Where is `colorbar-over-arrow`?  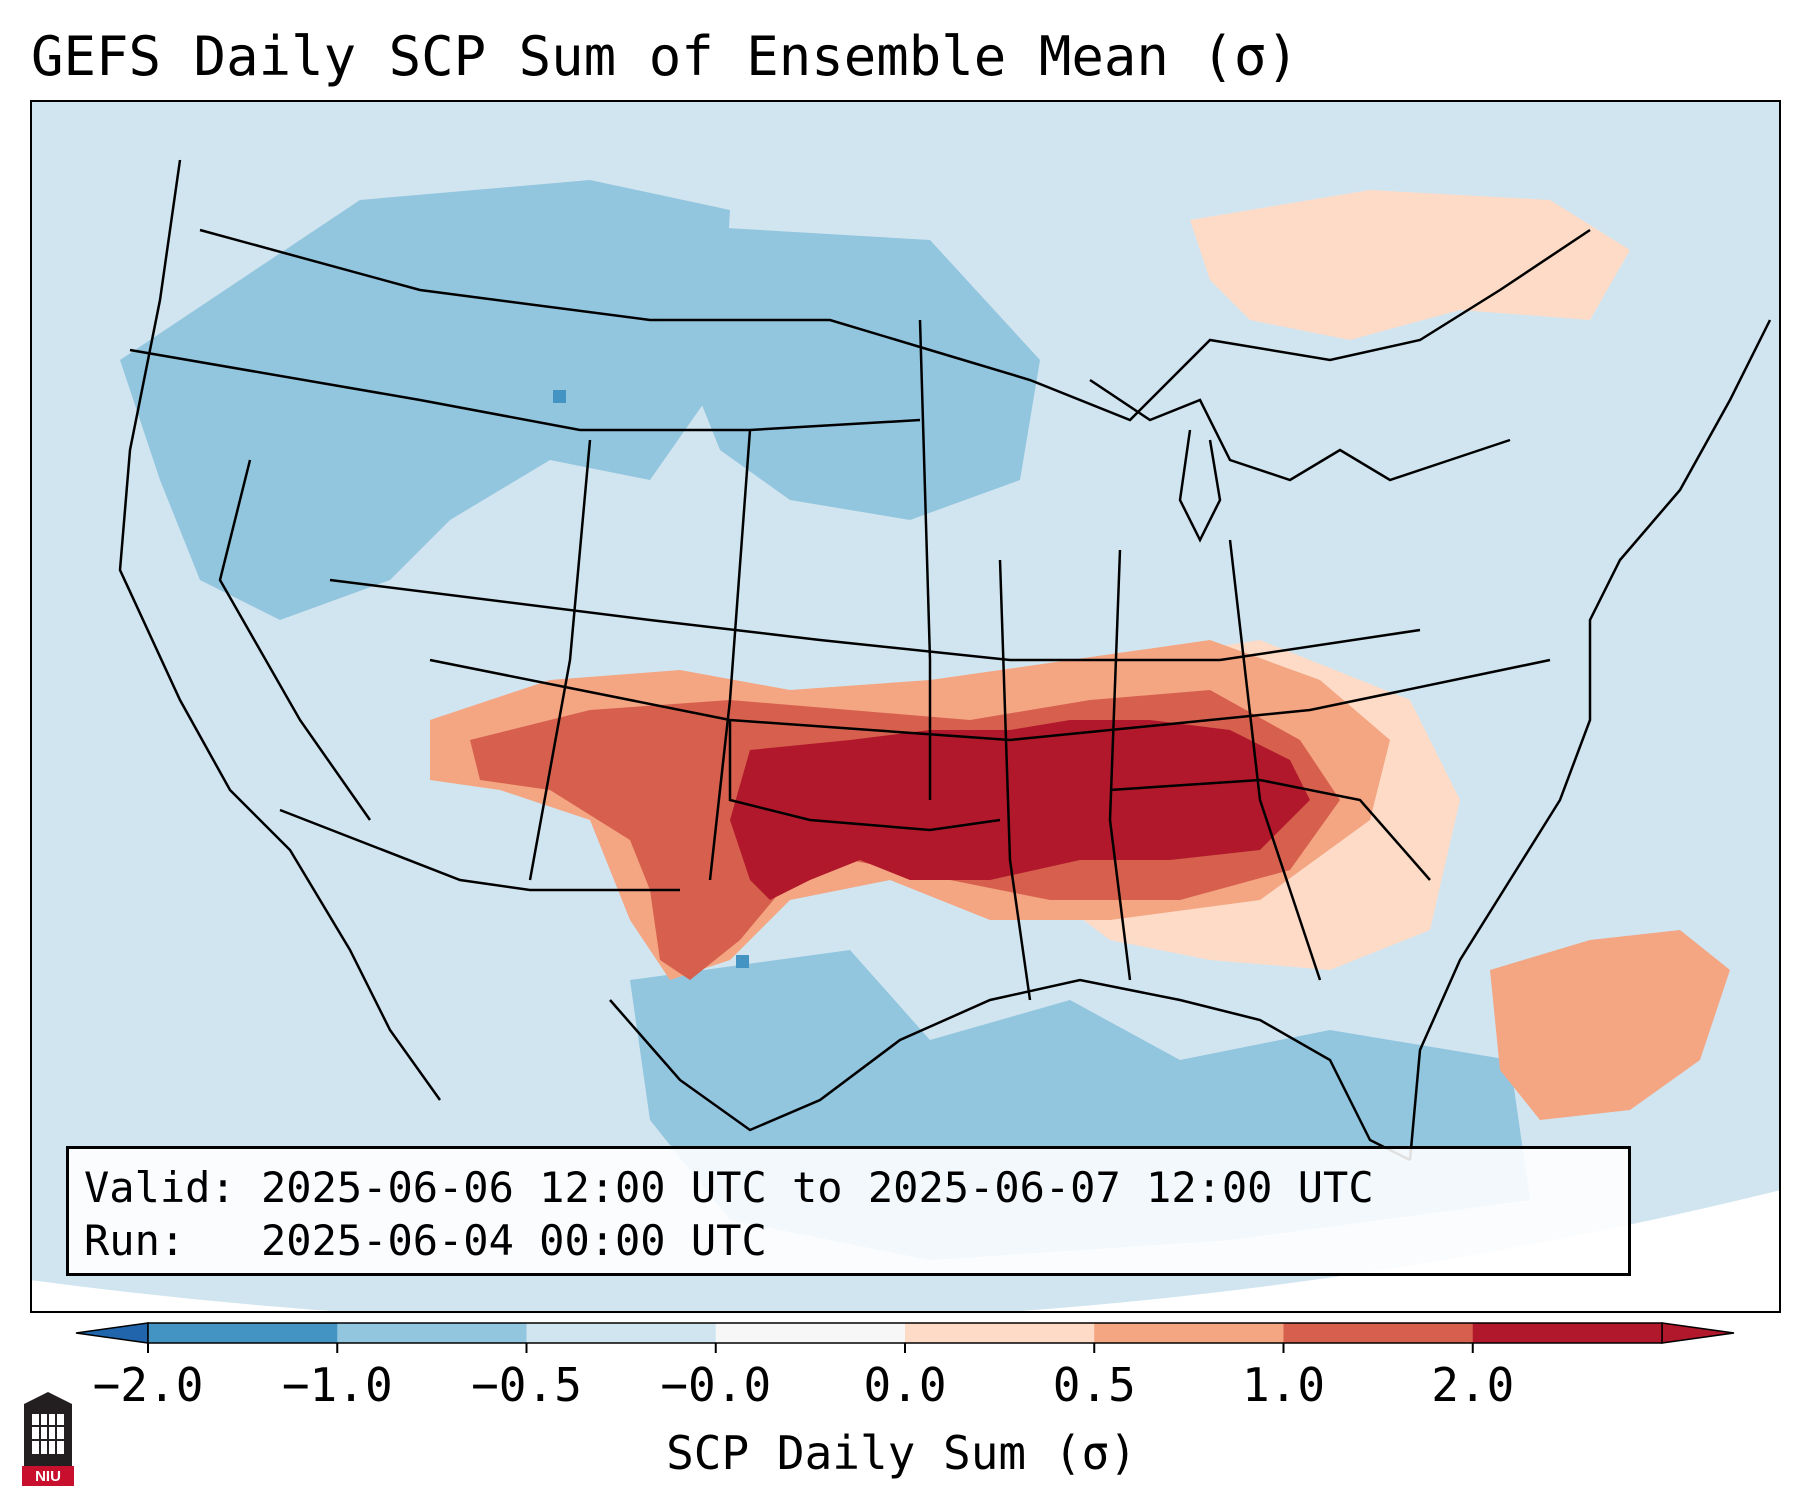 colorbar-over-arrow is located at coordinates (1698, 1333).